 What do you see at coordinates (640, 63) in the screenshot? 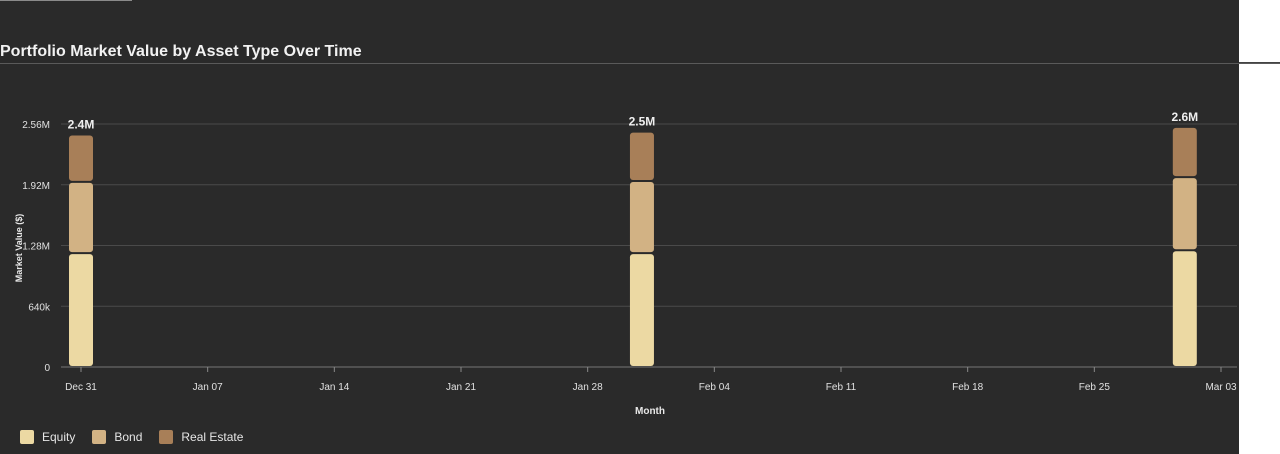
I see `title-divider` at bounding box center [640, 63].